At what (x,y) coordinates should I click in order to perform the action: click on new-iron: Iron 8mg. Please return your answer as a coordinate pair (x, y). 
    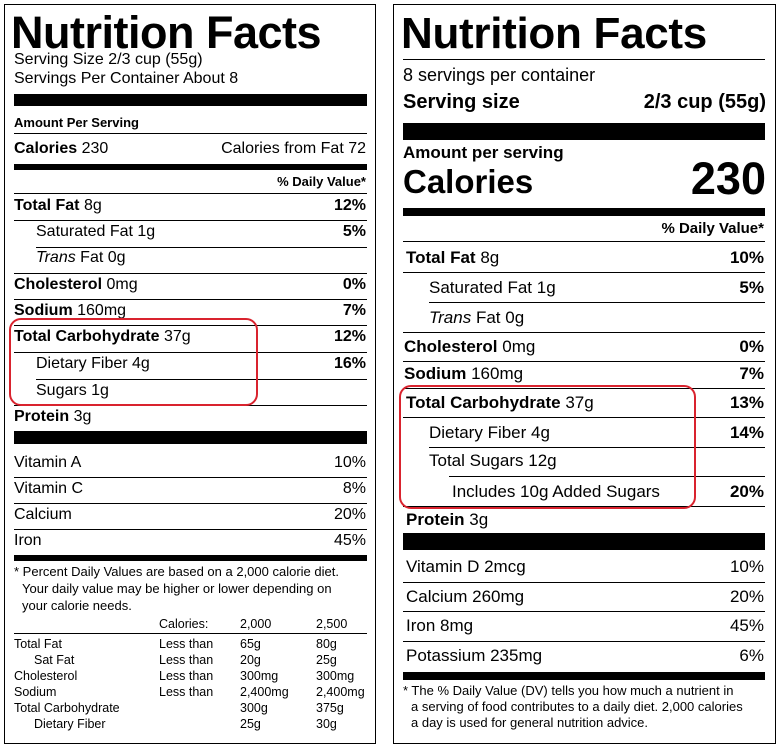
    Looking at the image, I should click on (440, 625).